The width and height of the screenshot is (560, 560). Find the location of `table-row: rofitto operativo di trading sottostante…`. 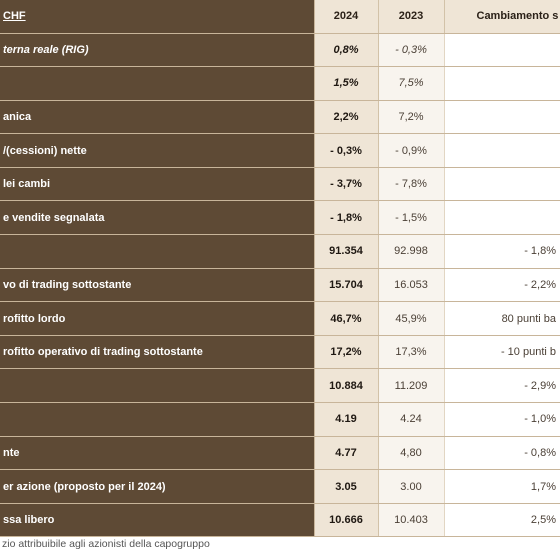

table-row: rofitto operativo di trading sottostante… is located at coordinates (280, 352).